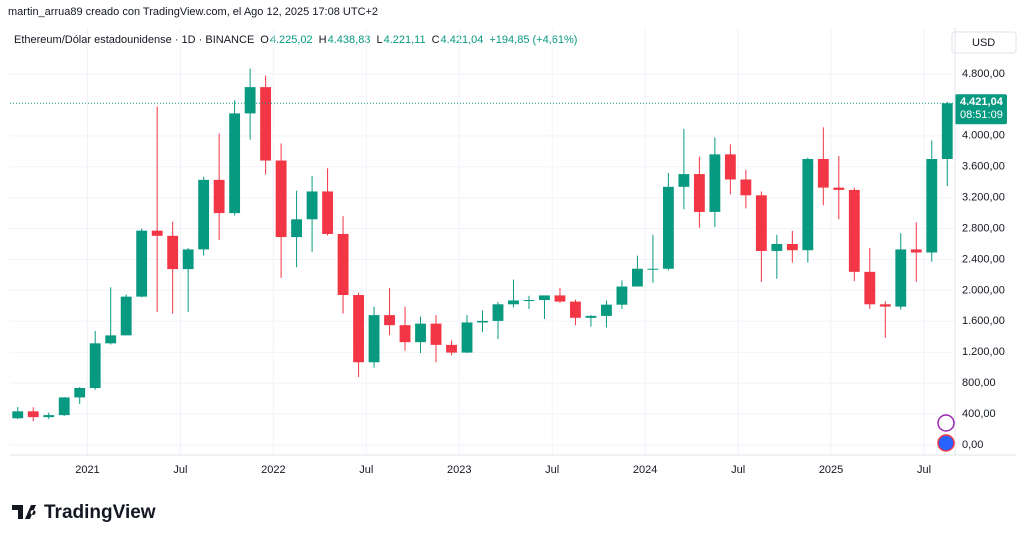 This screenshot has width=1024, height=541. I want to click on countdown: 08:51:09, so click(981, 115).